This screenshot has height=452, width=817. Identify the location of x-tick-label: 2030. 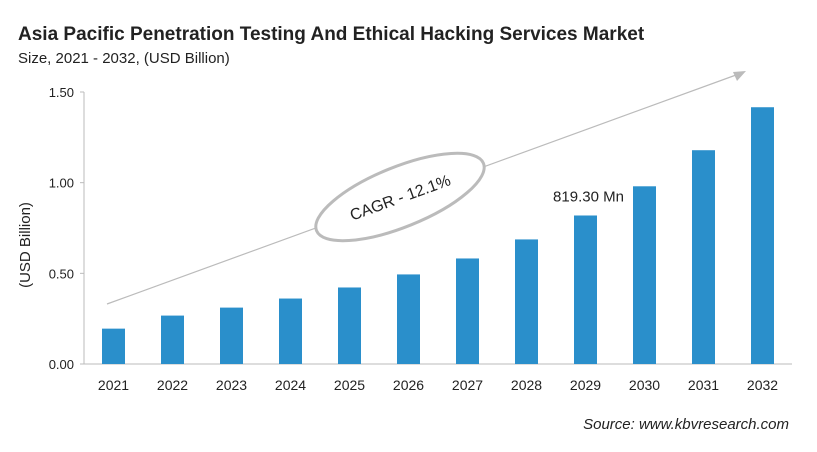
(644, 385).